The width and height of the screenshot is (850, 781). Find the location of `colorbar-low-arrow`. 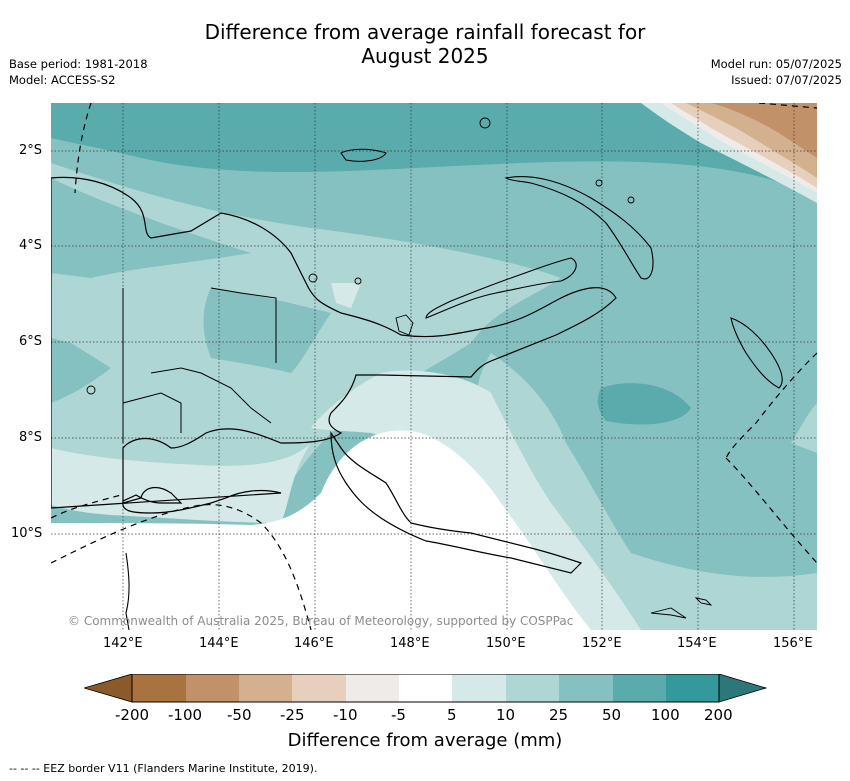

colorbar-low-arrow is located at coordinates (108, 688).